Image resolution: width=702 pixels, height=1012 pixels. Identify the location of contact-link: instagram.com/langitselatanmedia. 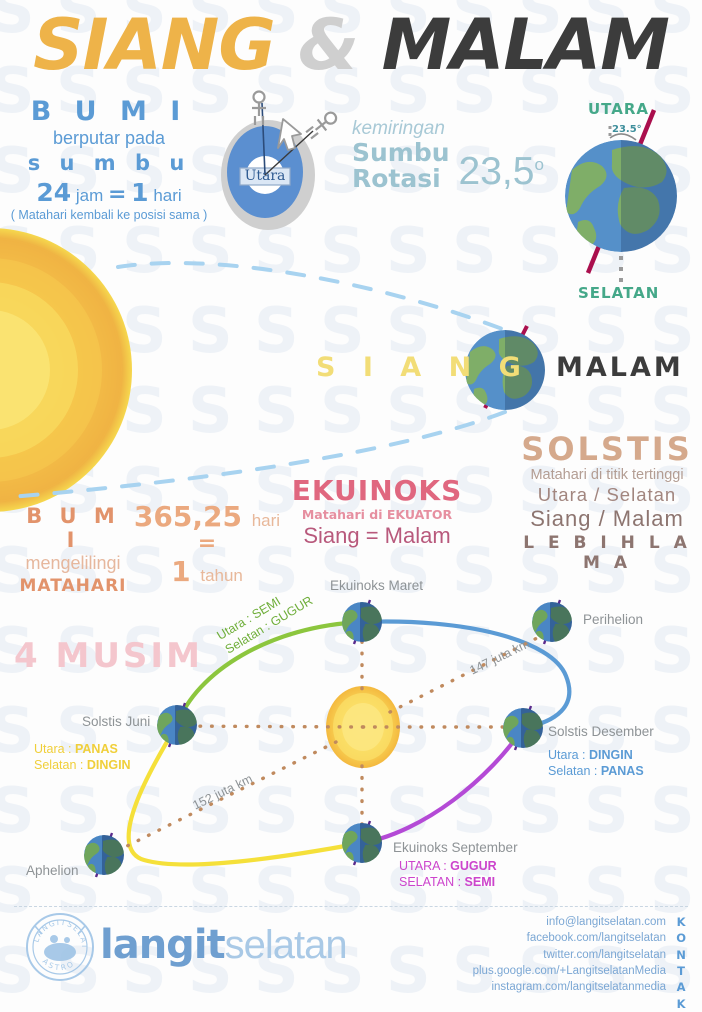
(578, 987).